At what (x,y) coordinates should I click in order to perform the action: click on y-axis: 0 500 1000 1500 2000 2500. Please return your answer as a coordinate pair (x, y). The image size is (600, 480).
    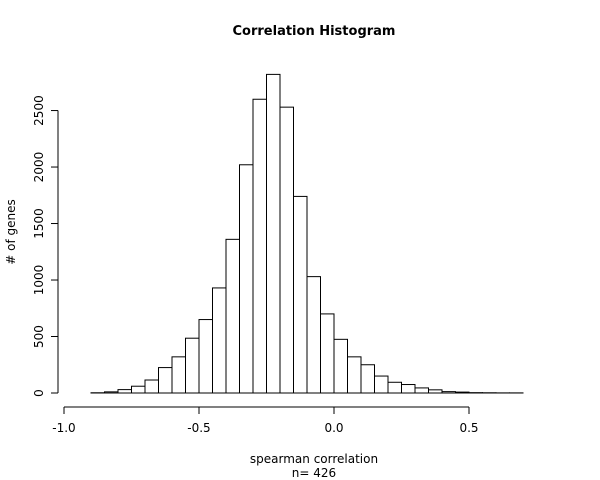
    Looking at the image, I should click on (45, 246).